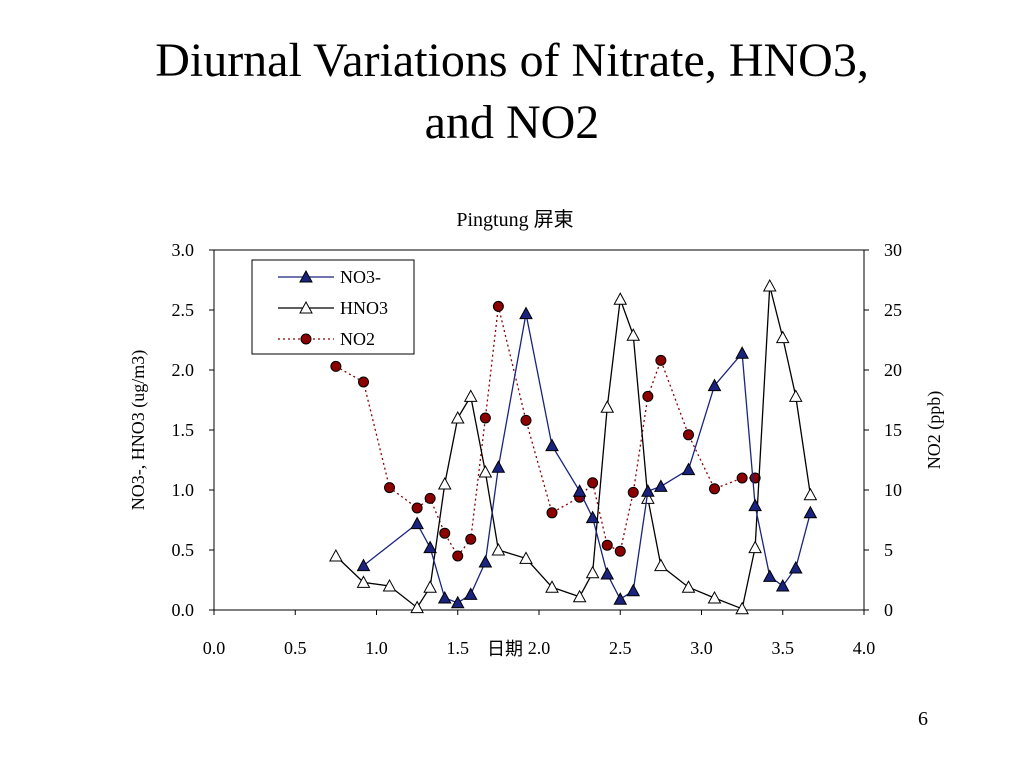 The width and height of the screenshot is (1024, 768). I want to click on x-tick-label: 2.5, so click(620, 648).